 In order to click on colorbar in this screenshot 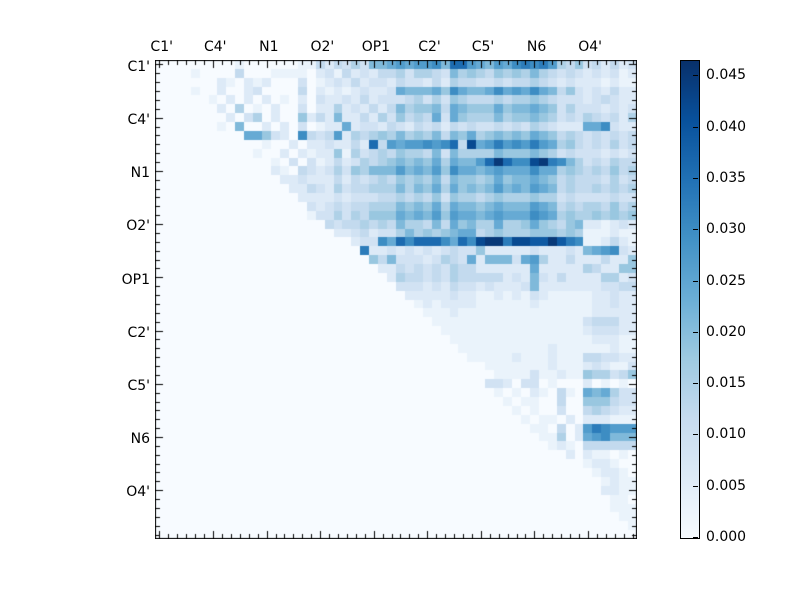, I will do `click(690, 299)`.